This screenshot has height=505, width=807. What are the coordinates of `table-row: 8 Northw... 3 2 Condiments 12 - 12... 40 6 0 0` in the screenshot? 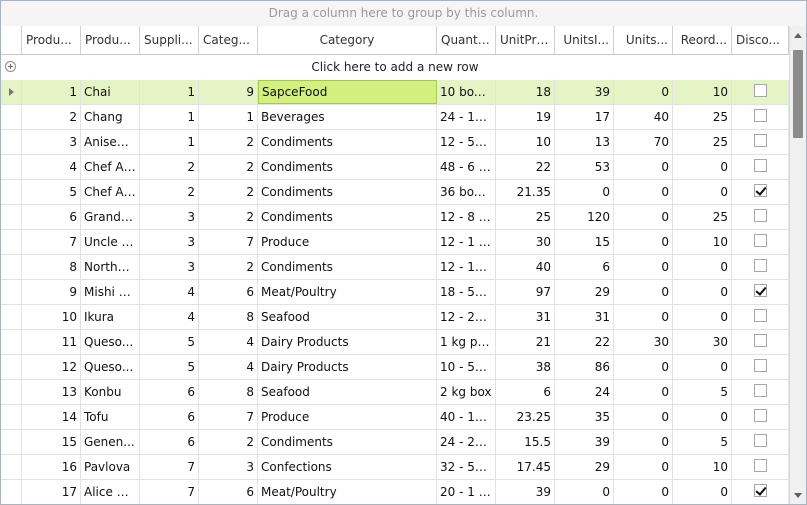 It's located at (395, 267).